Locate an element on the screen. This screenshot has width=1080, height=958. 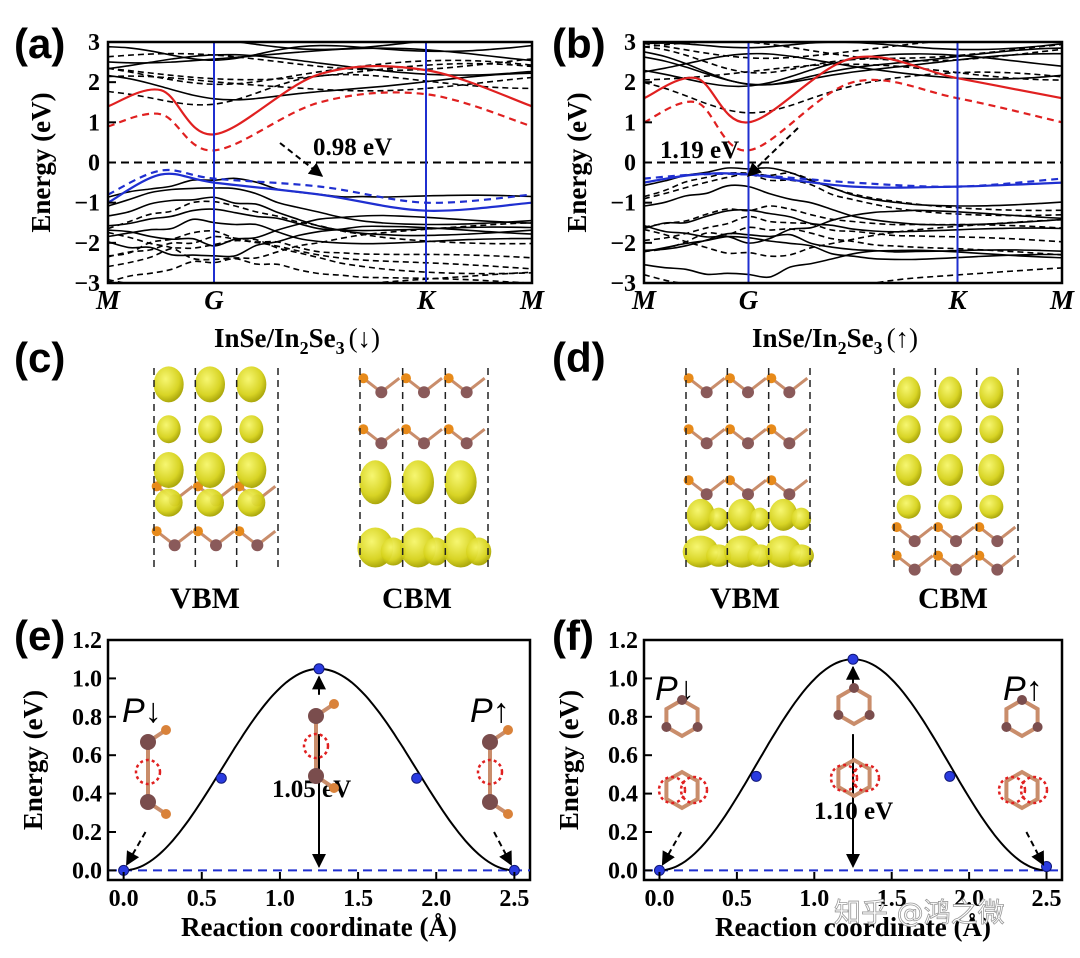
gap-arrow-a is located at coordinates (301, 159).